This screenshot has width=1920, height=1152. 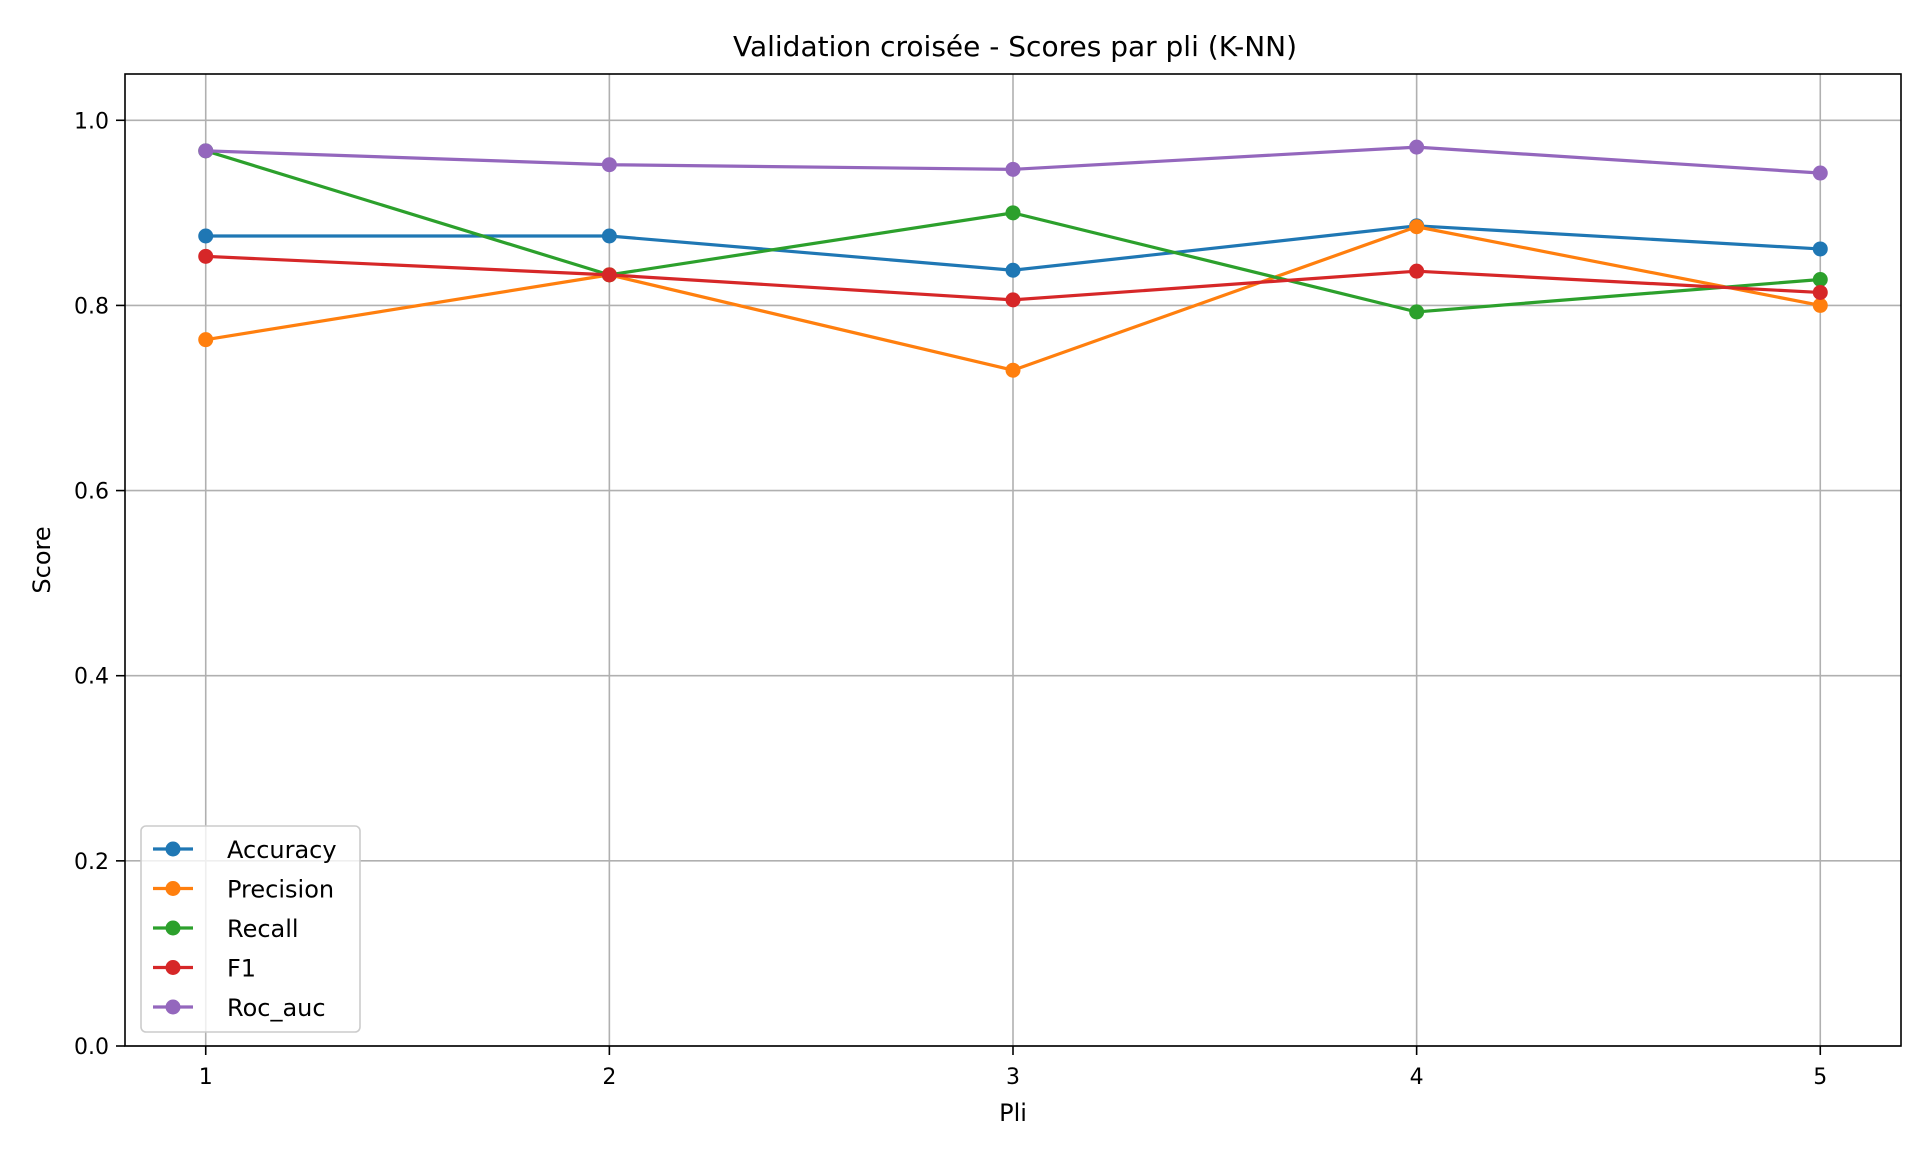 I want to click on legend-label-roc-auc: Roc_auc, so click(x=276, y=1008).